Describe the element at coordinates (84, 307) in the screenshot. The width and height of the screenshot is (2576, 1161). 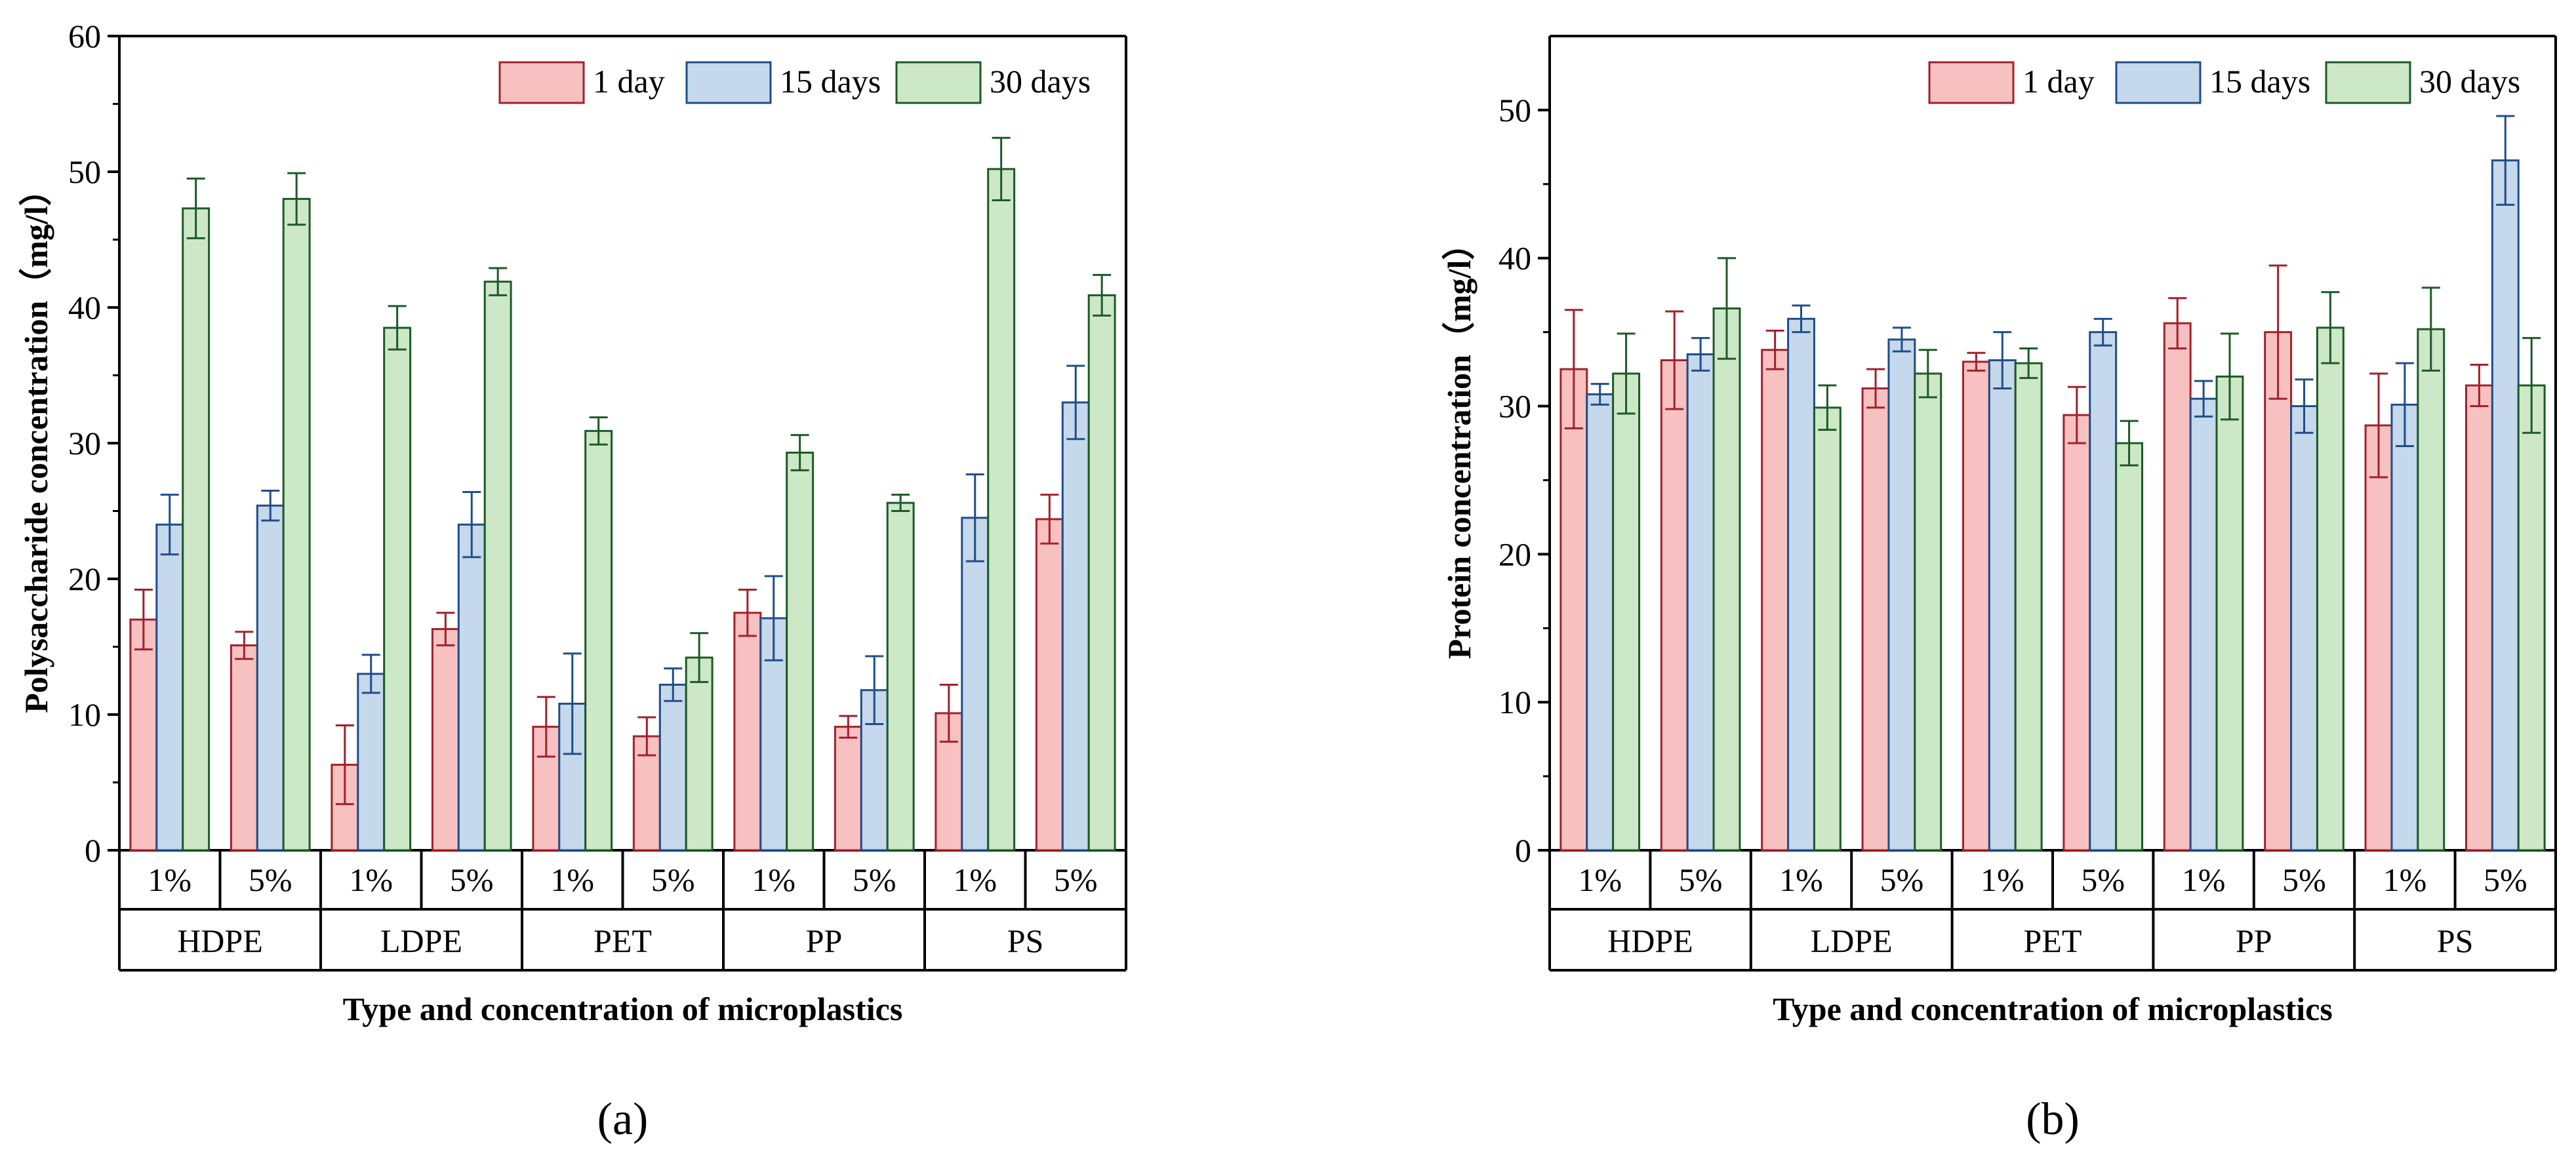
I see `y-tick-label: 40` at that location.